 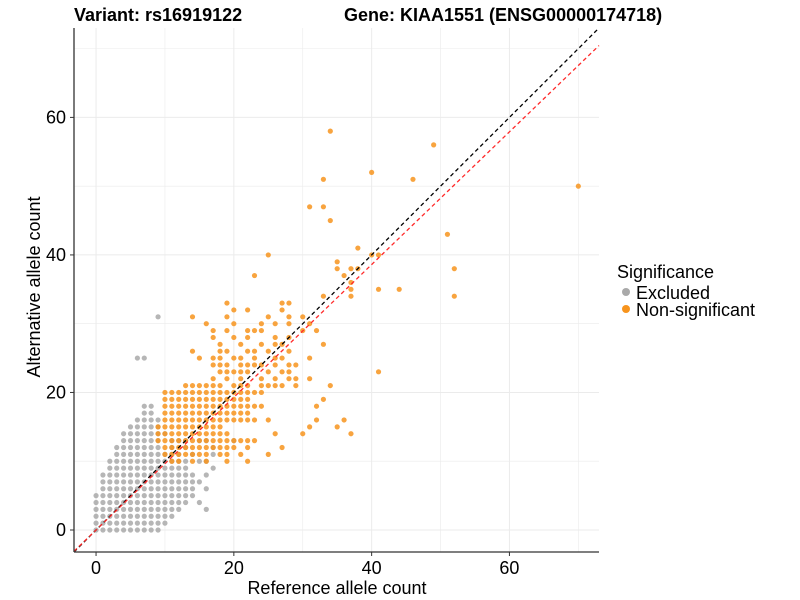 What do you see at coordinates (626, 309) in the screenshot?
I see `legend-swatch-non-significant` at bounding box center [626, 309].